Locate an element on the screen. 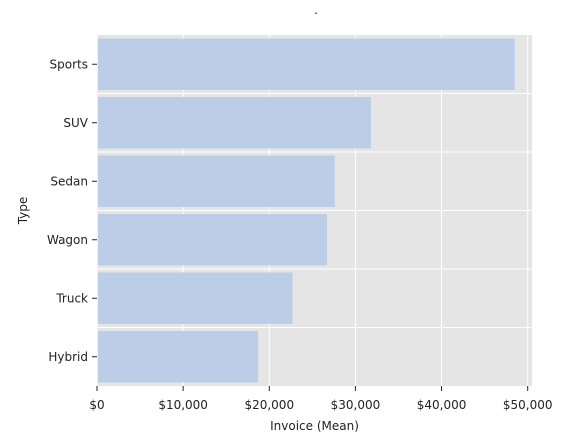 Image resolution: width=585 pixels, height=440 pixels. x-tick-label: $20,000 is located at coordinates (269, 405).